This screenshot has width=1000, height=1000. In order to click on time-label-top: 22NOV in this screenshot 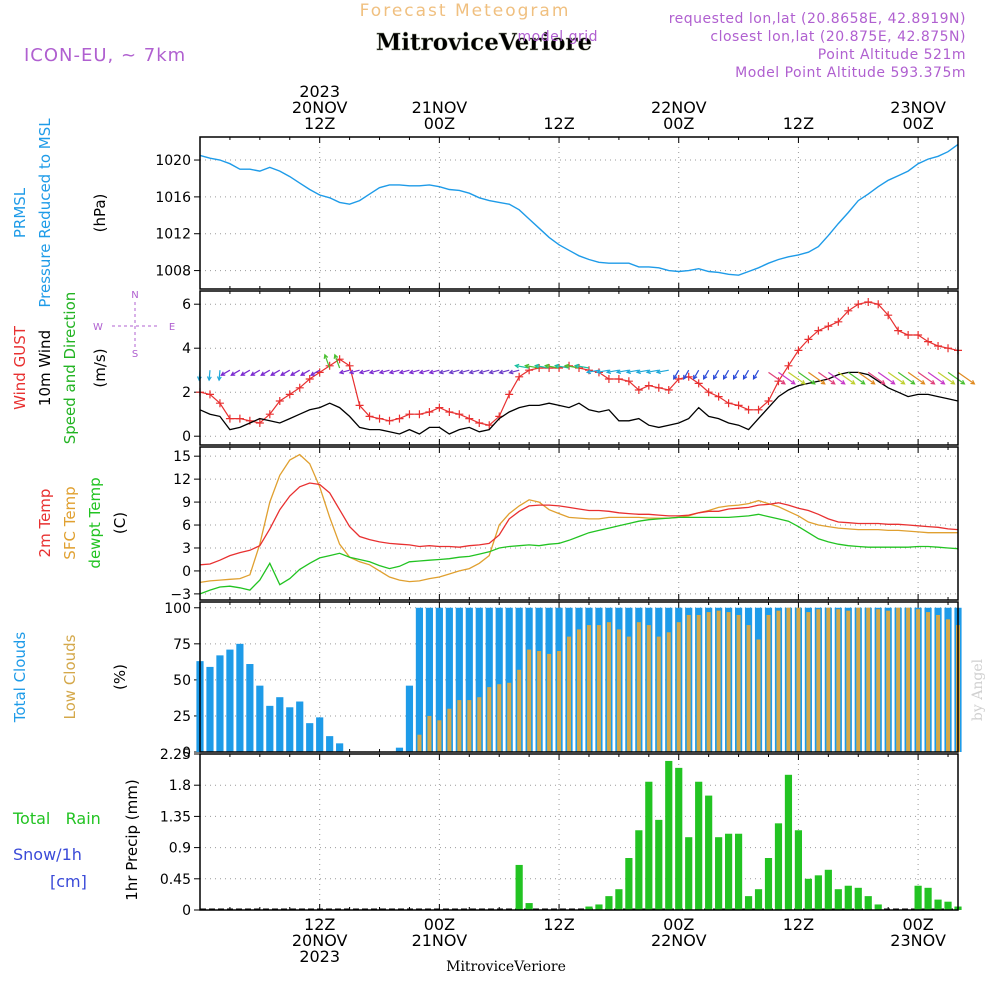, I will do `click(679, 107)`.